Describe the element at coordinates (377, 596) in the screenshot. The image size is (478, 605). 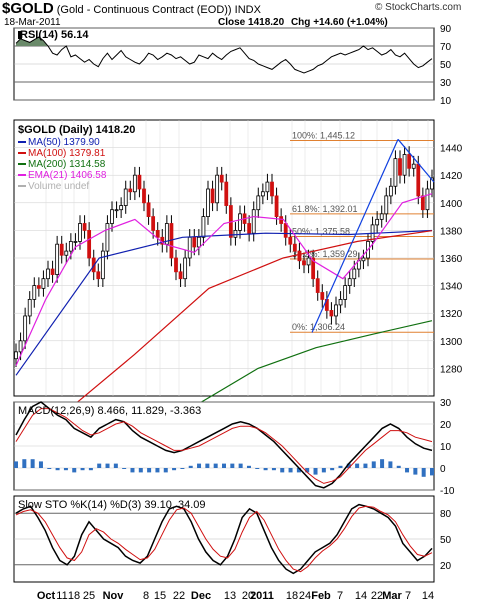
I see `bottom-x-tick-label: 22` at that location.